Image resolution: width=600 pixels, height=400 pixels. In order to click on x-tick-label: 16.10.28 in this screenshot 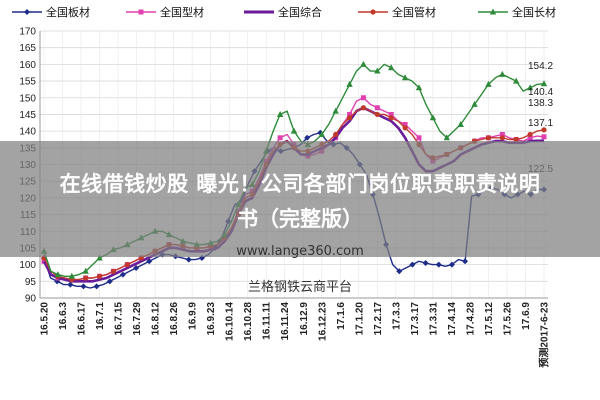, I will do `click(248, 321)`.